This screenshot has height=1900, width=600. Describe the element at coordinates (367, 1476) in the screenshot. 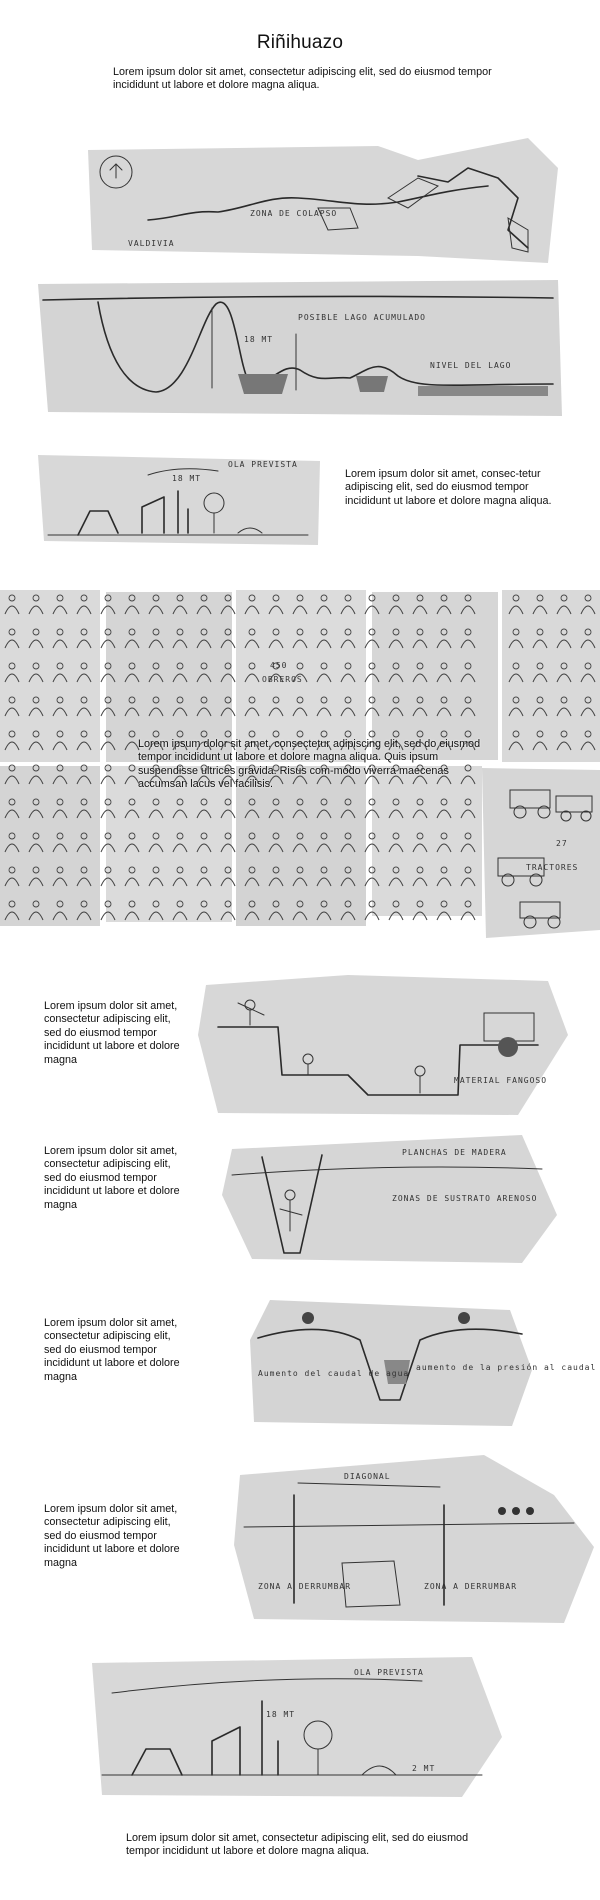

I see `dam-label-diagonal: DIAGONAL` at that location.